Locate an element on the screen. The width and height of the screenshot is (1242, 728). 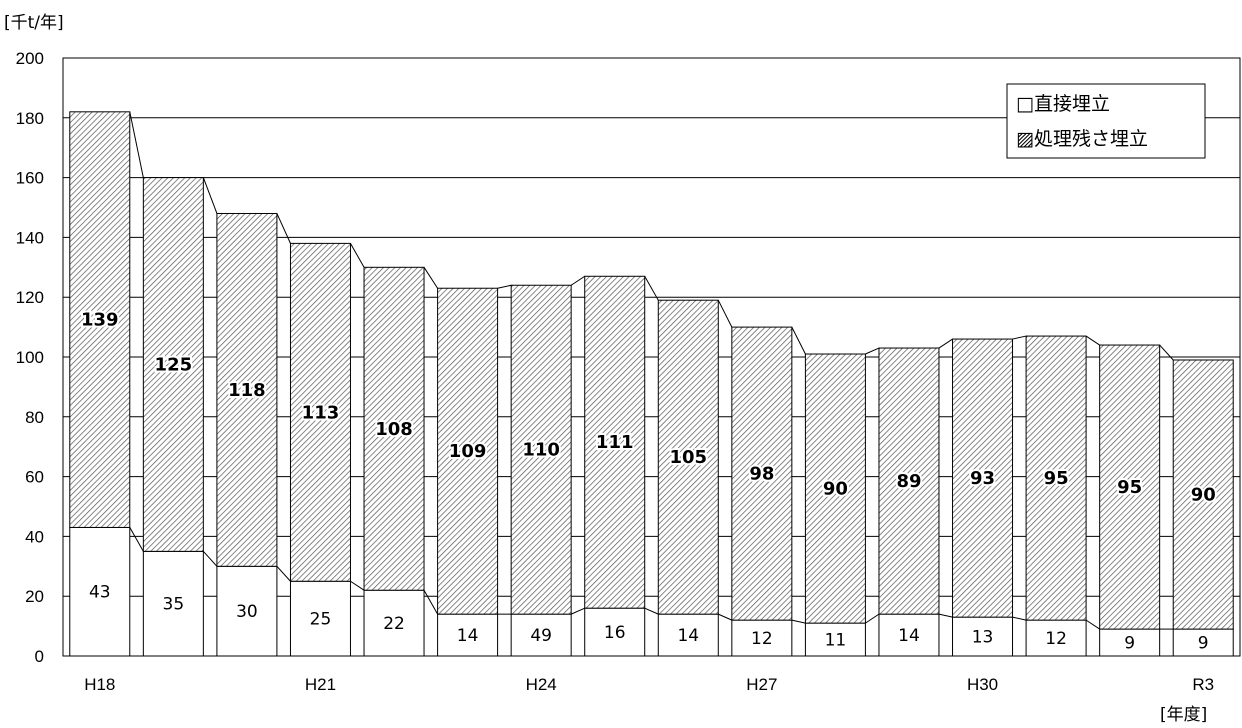
y-axis-ticks: 0 20 40 60 80 100 120 140 160 180 200 is located at coordinates (30, 357).